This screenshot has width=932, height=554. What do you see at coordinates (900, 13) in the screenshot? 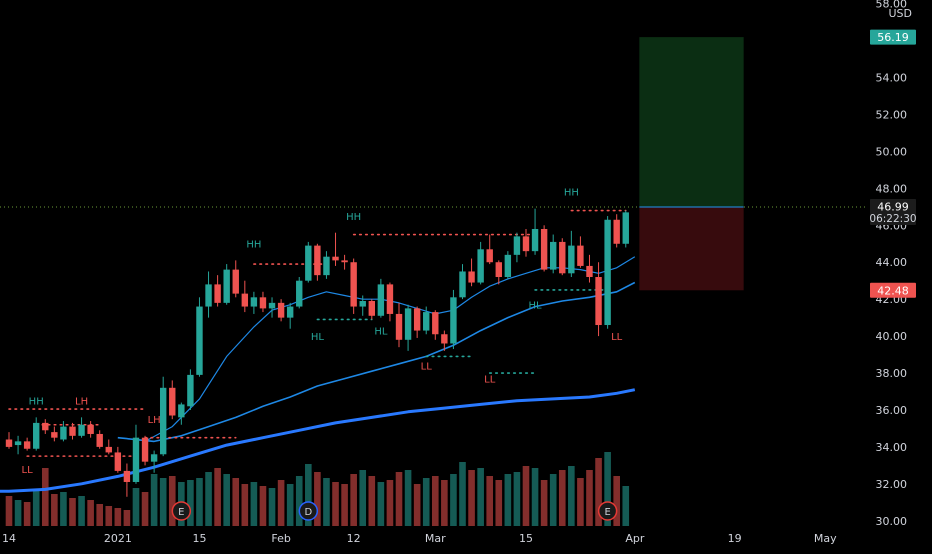
I see `currency-label: USD` at bounding box center [900, 13].